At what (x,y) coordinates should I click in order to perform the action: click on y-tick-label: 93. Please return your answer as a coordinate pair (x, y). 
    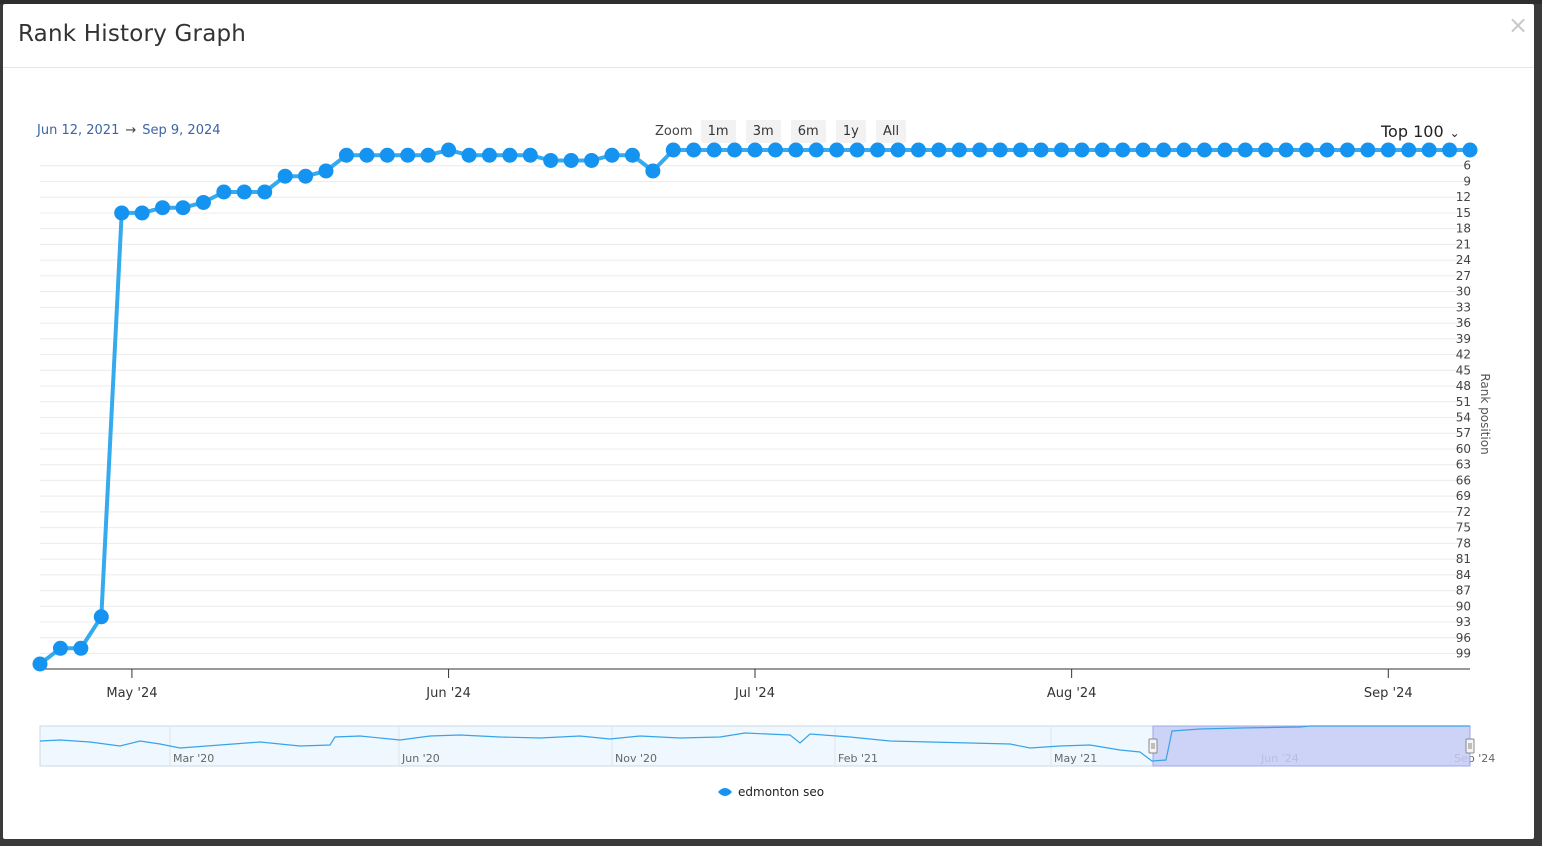
    Looking at the image, I should click on (1463, 622).